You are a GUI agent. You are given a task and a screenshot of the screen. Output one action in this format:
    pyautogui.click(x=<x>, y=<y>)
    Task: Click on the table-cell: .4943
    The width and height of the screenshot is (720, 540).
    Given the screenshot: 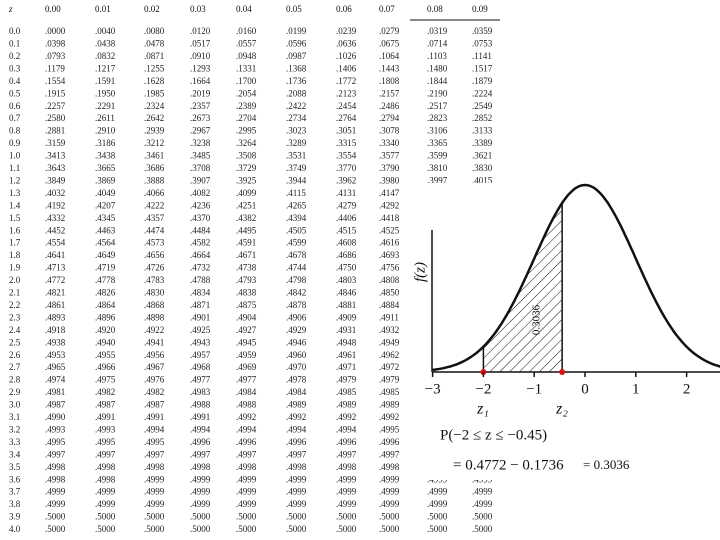 What is the action you would take?
    pyautogui.click(x=200, y=342)
    